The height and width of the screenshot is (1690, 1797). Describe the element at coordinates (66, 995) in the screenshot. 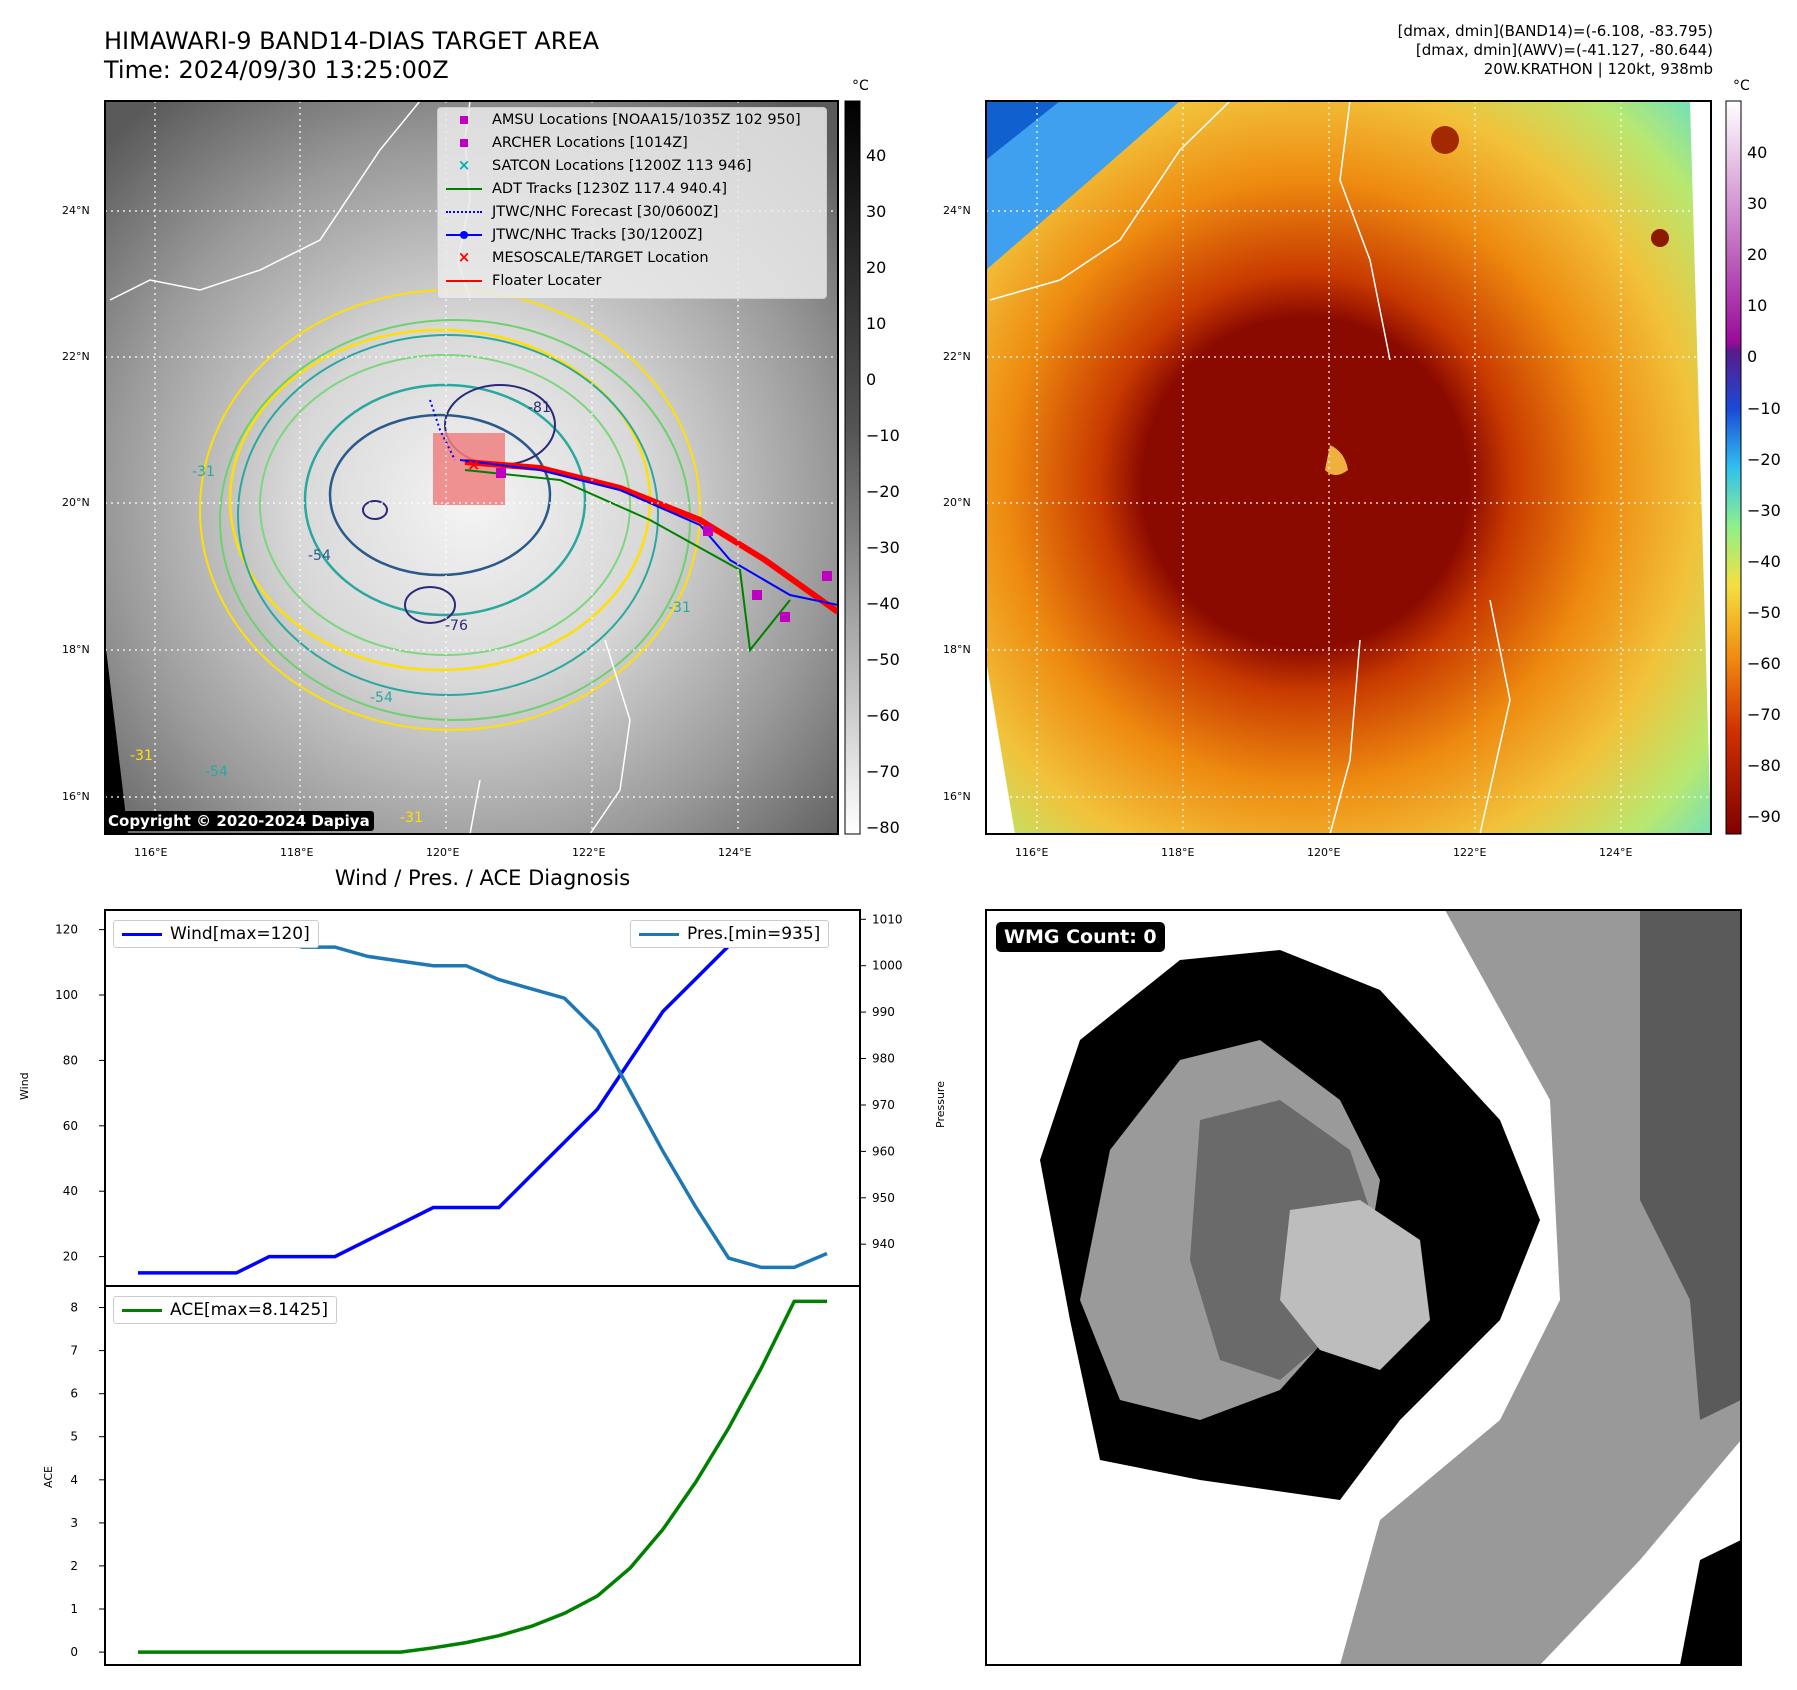

I see `axis-tick-label: 100` at that location.